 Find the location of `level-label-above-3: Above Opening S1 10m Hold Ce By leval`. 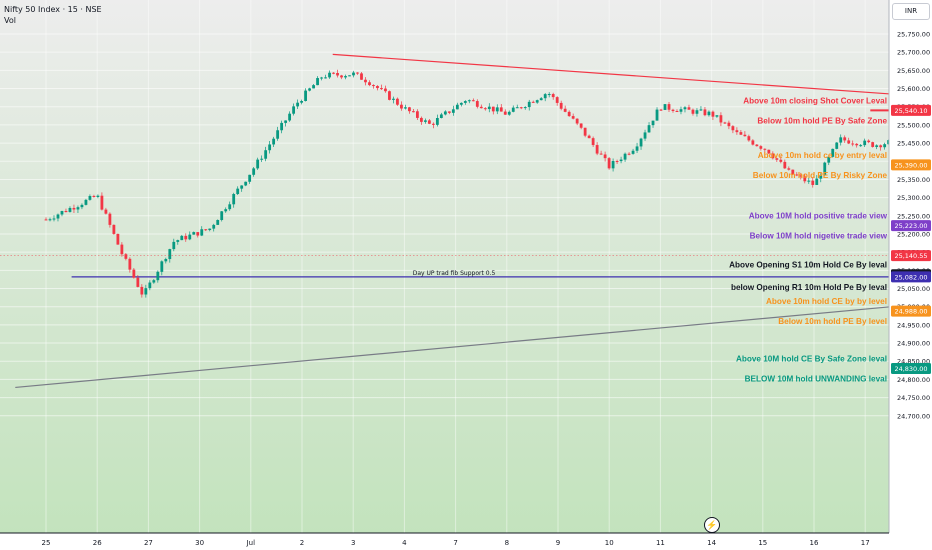

level-label-above-3: Above Opening S1 10m Hold Ce By leval is located at coordinates (808, 265).